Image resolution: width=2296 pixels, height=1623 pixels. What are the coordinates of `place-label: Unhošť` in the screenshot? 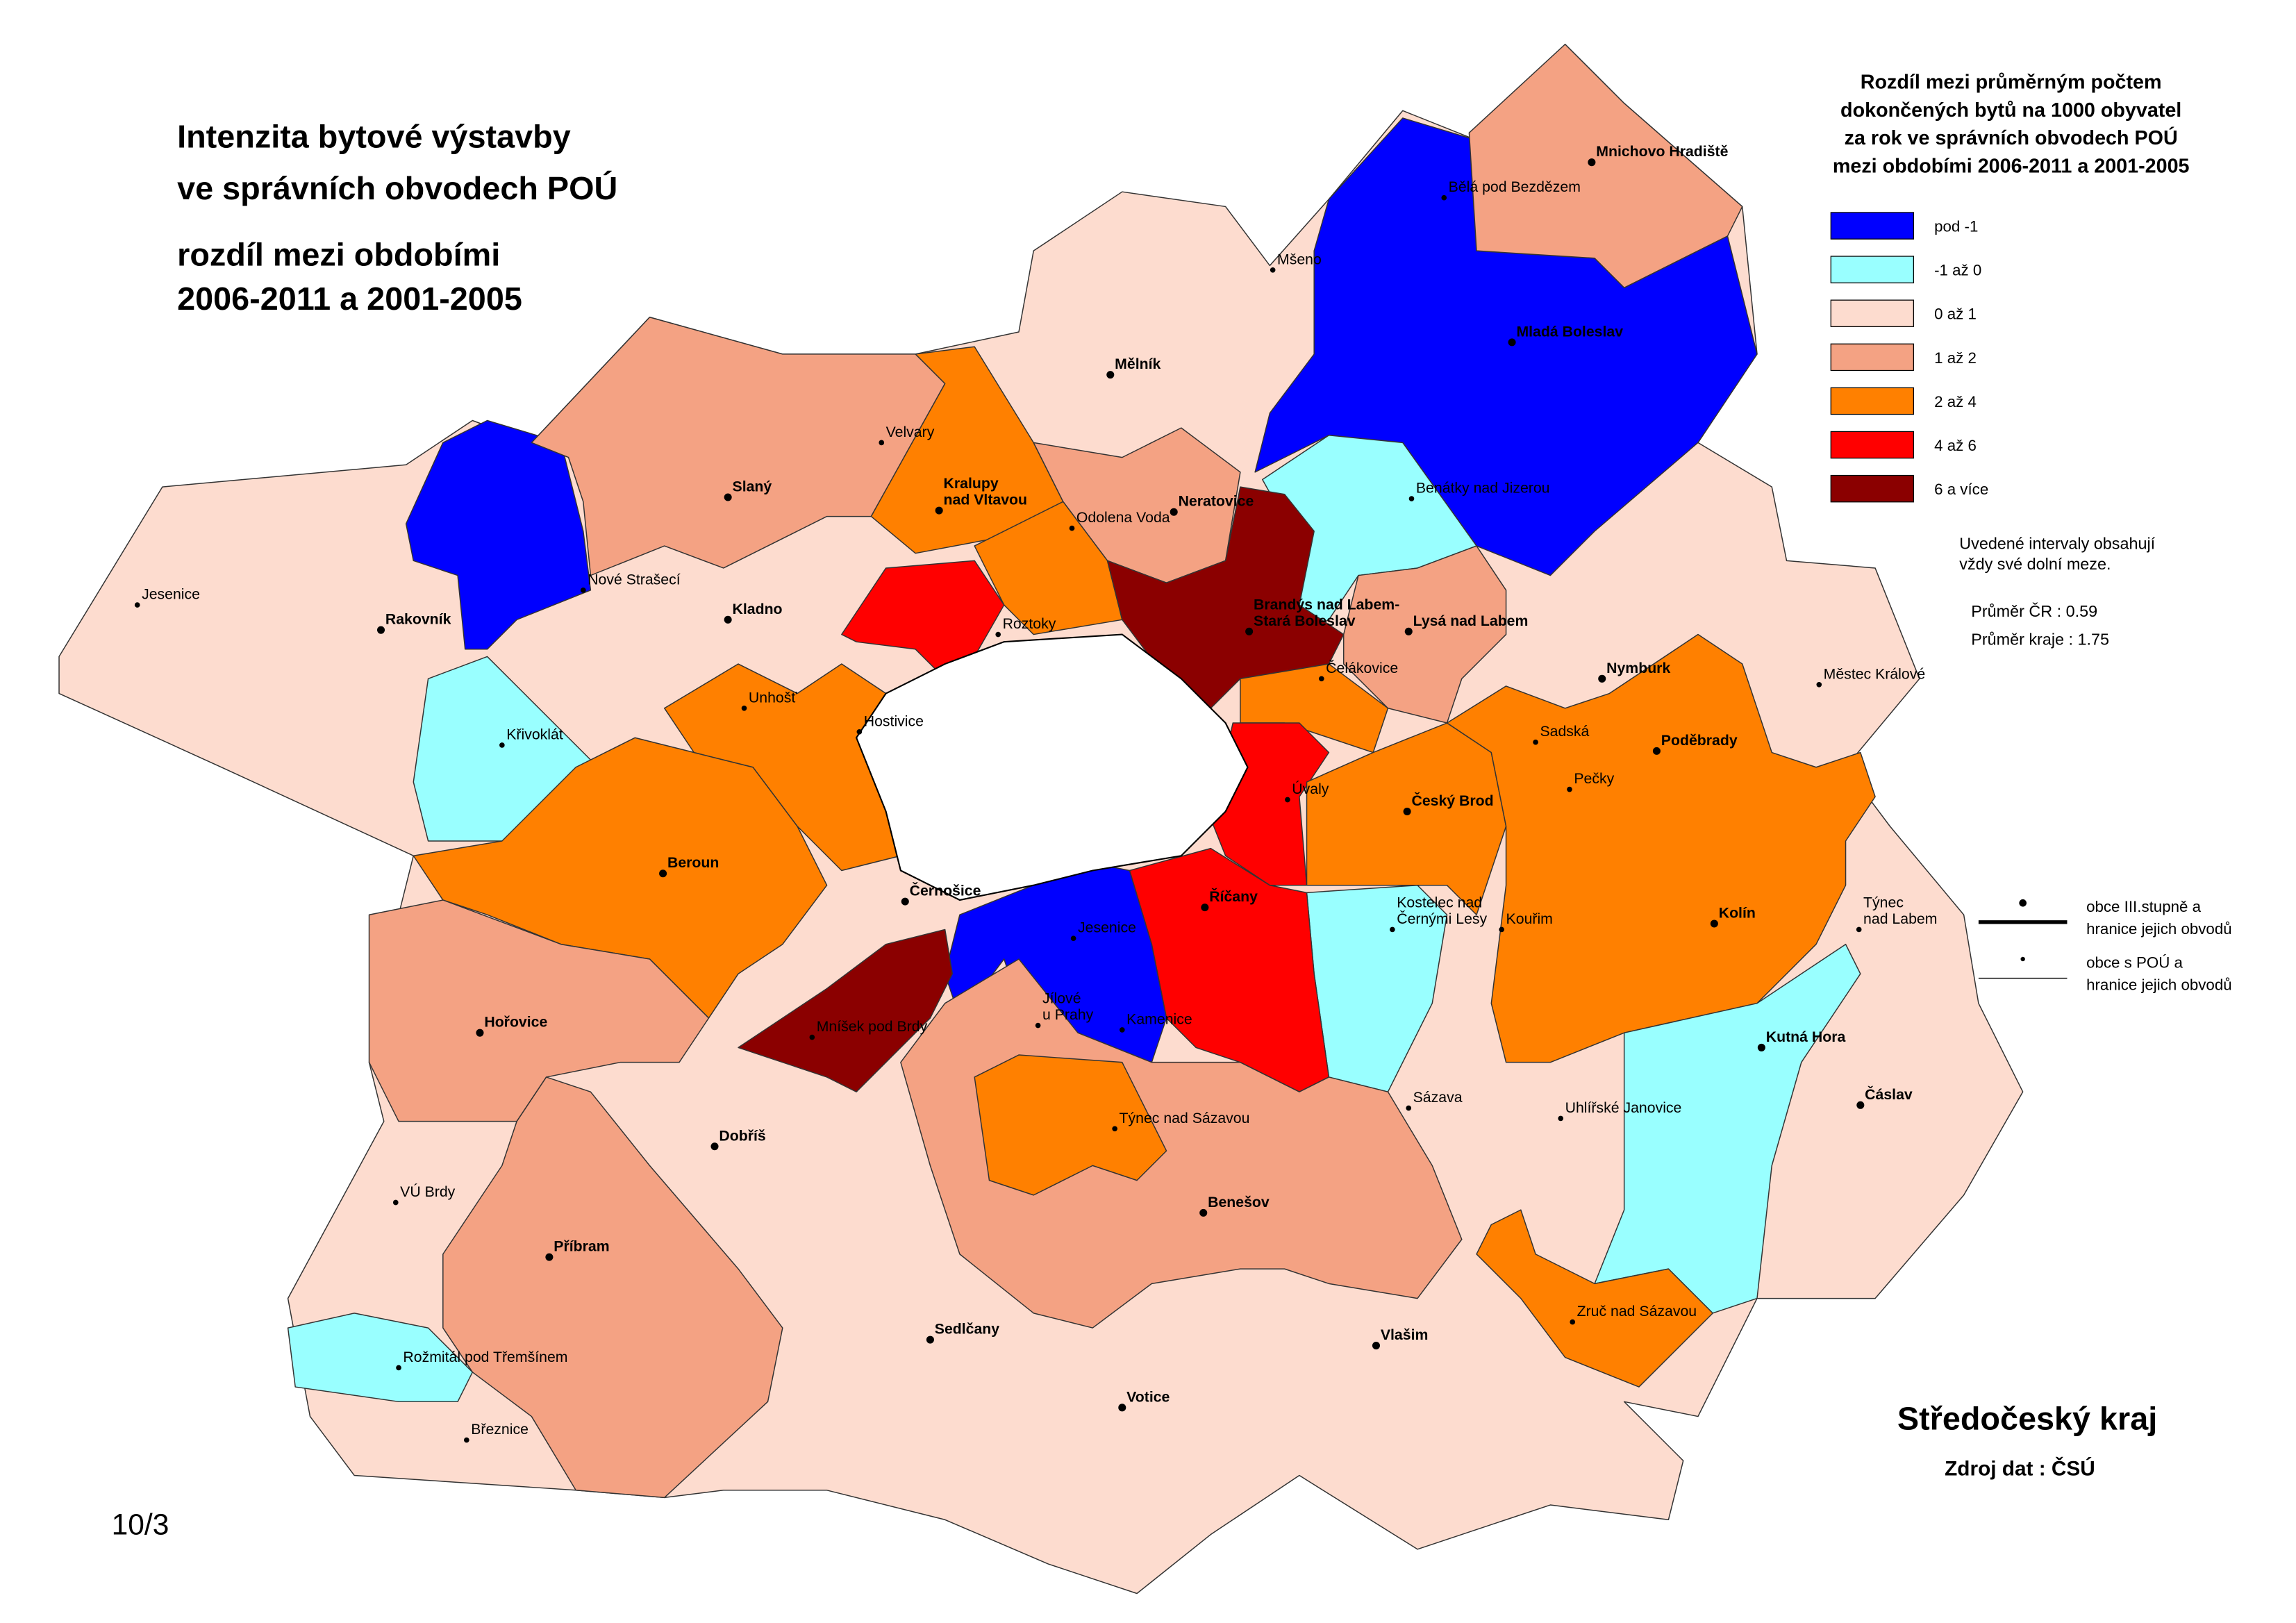 It's located at (773, 697).